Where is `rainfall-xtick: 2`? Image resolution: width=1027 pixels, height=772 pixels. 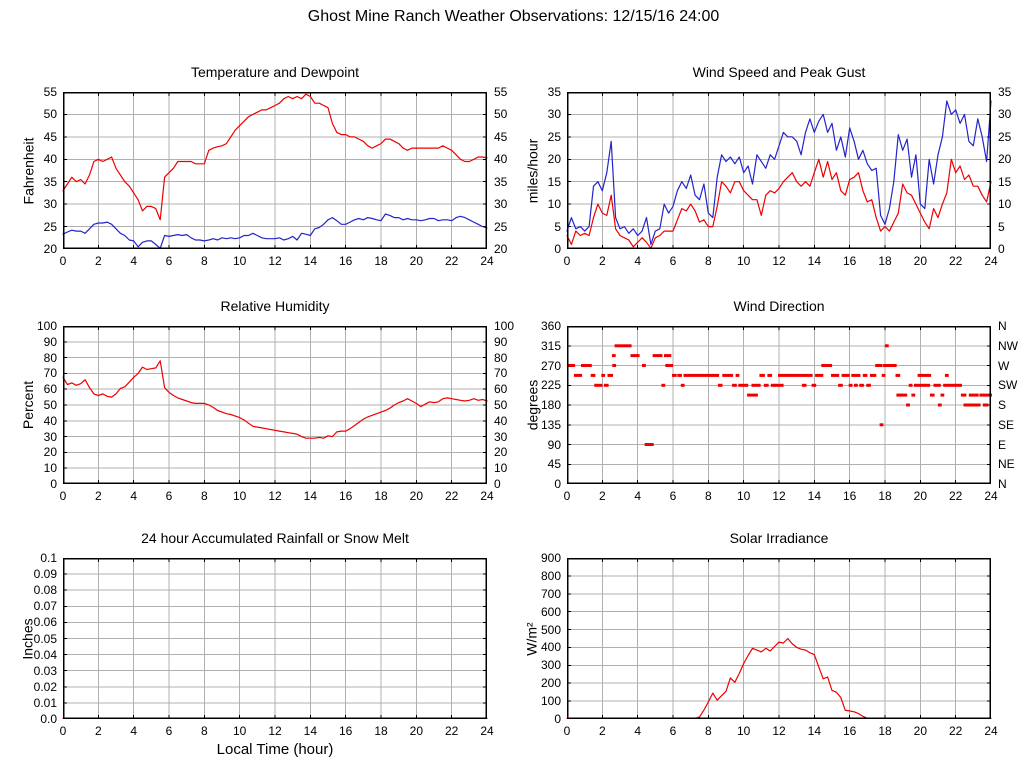 rainfall-xtick: 2 is located at coordinates (98, 731).